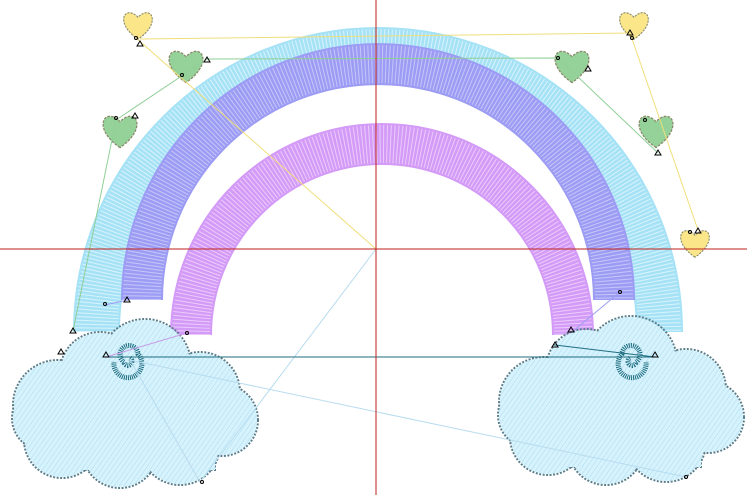 The image size is (747, 495). I want to click on violet-jump, so click(146, 345).